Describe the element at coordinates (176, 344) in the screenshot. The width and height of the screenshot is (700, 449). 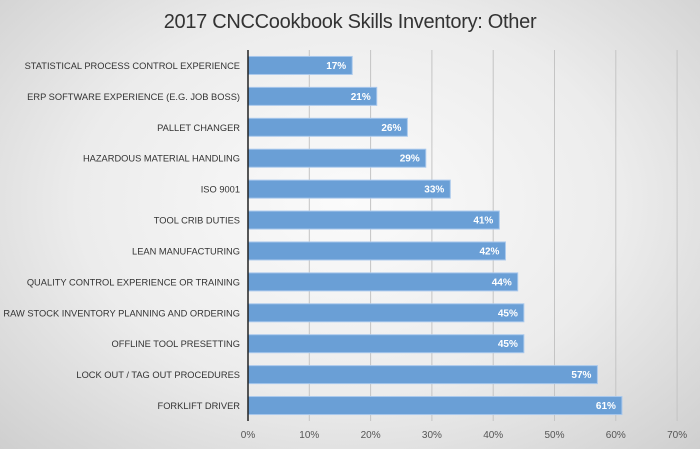
I see `category-label: OFFLINE TOOL PRESETTING` at that location.